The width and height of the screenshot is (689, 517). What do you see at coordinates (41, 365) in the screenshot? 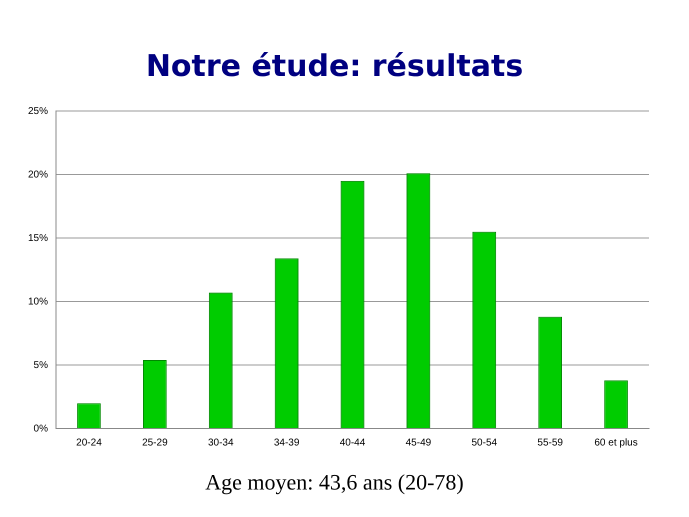
I see `y-tick-label: 5%` at bounding box center [41, 365].